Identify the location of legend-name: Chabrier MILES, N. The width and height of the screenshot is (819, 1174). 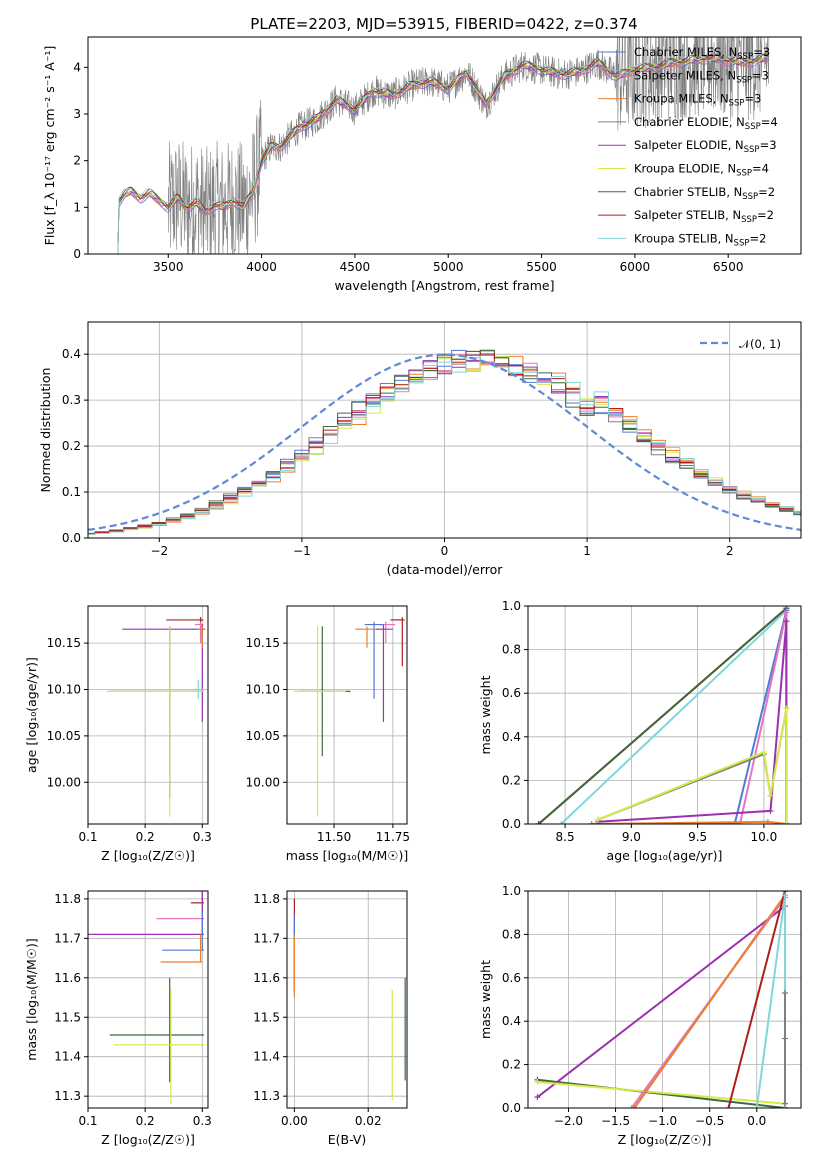
(685, 52).